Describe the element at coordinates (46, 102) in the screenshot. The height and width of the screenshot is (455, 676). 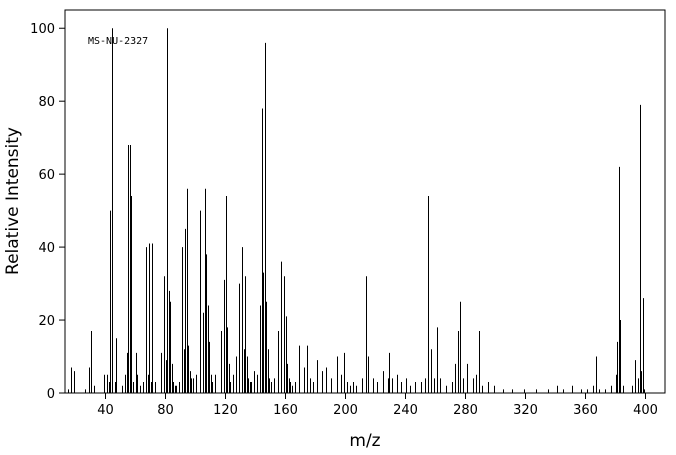
I see `y-tick-label: 80` at that location.